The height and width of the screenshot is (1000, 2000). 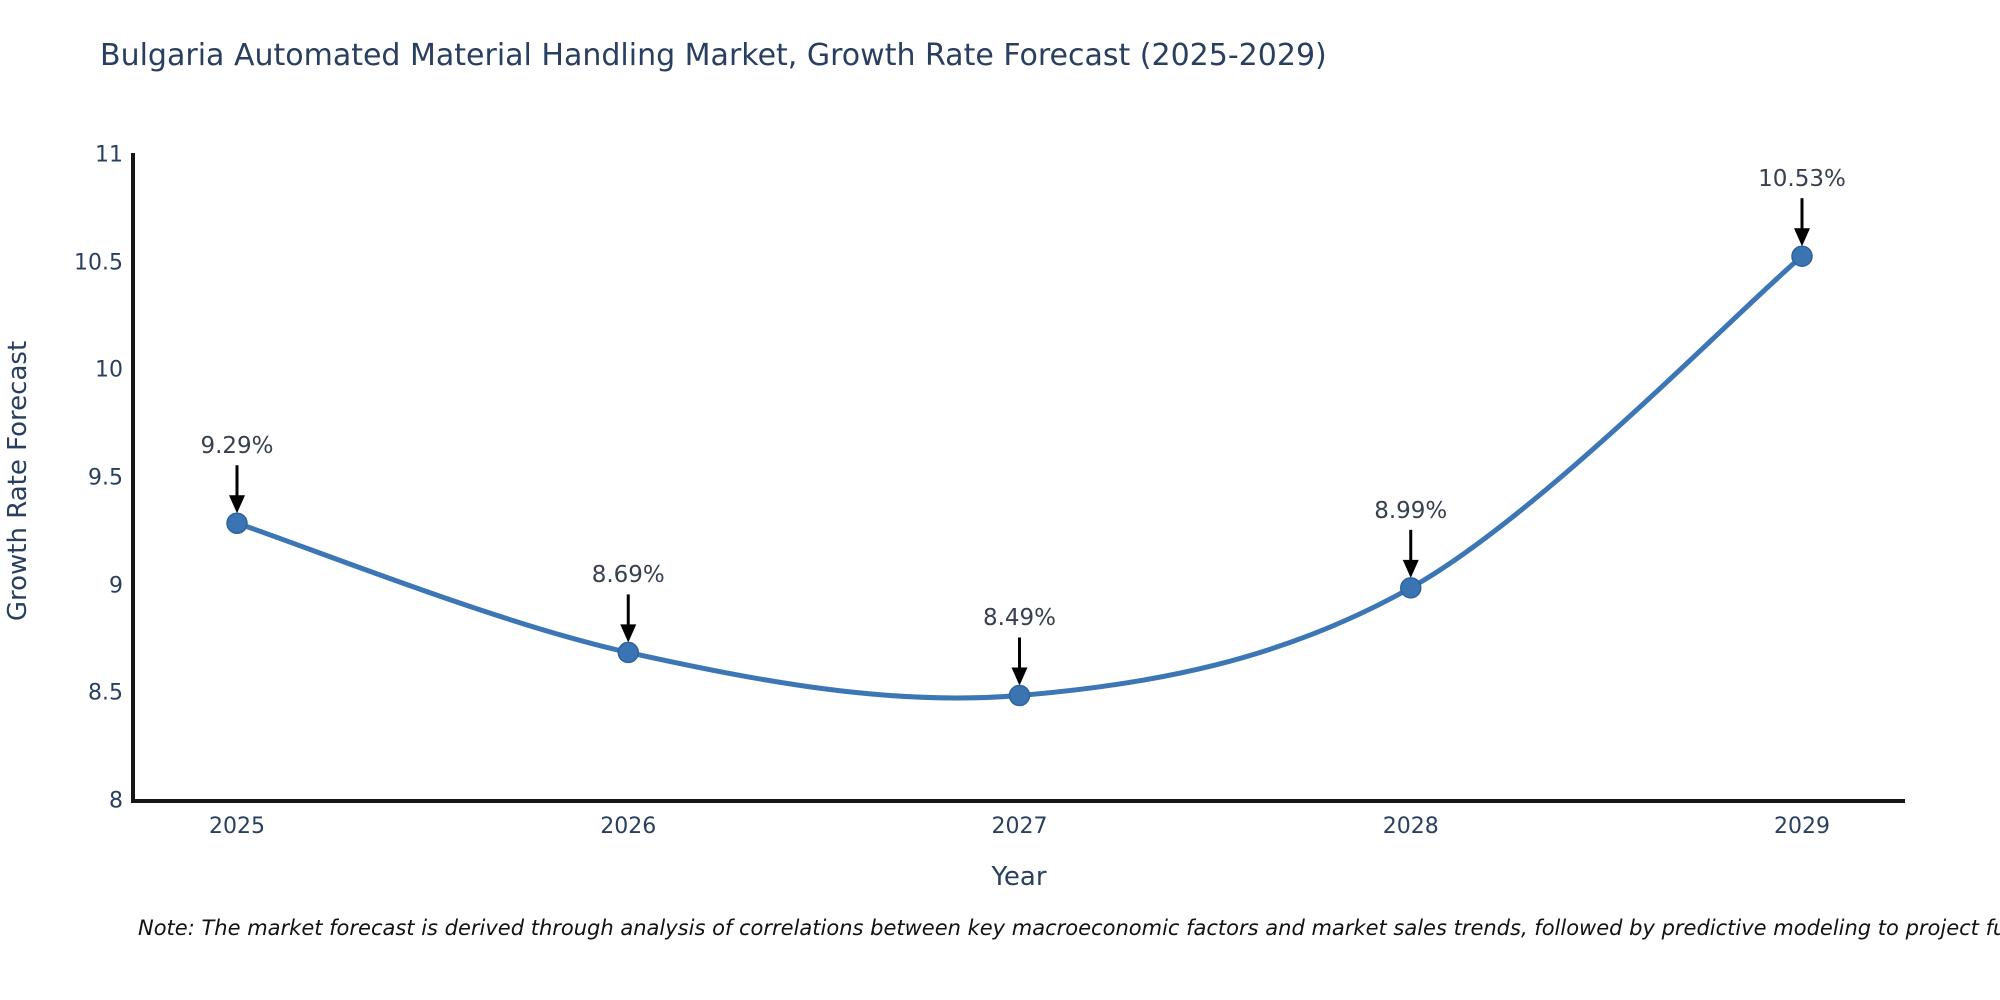 I want to click on y-tick-label: 9, so click(x=116, y=586).